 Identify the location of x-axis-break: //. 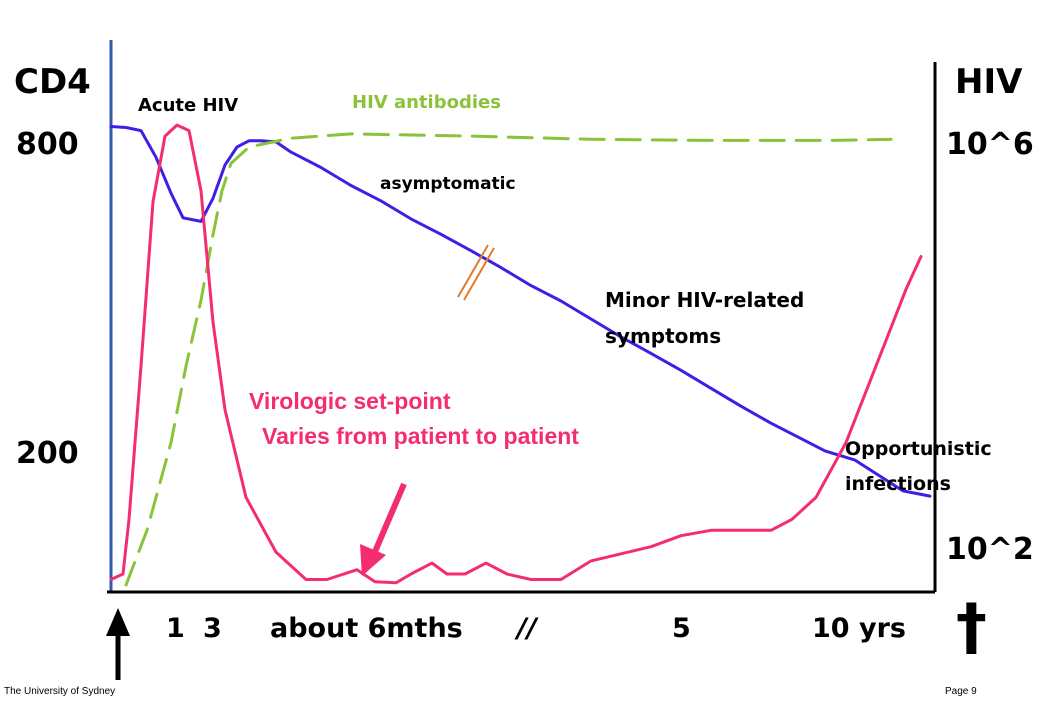
(527, 628).